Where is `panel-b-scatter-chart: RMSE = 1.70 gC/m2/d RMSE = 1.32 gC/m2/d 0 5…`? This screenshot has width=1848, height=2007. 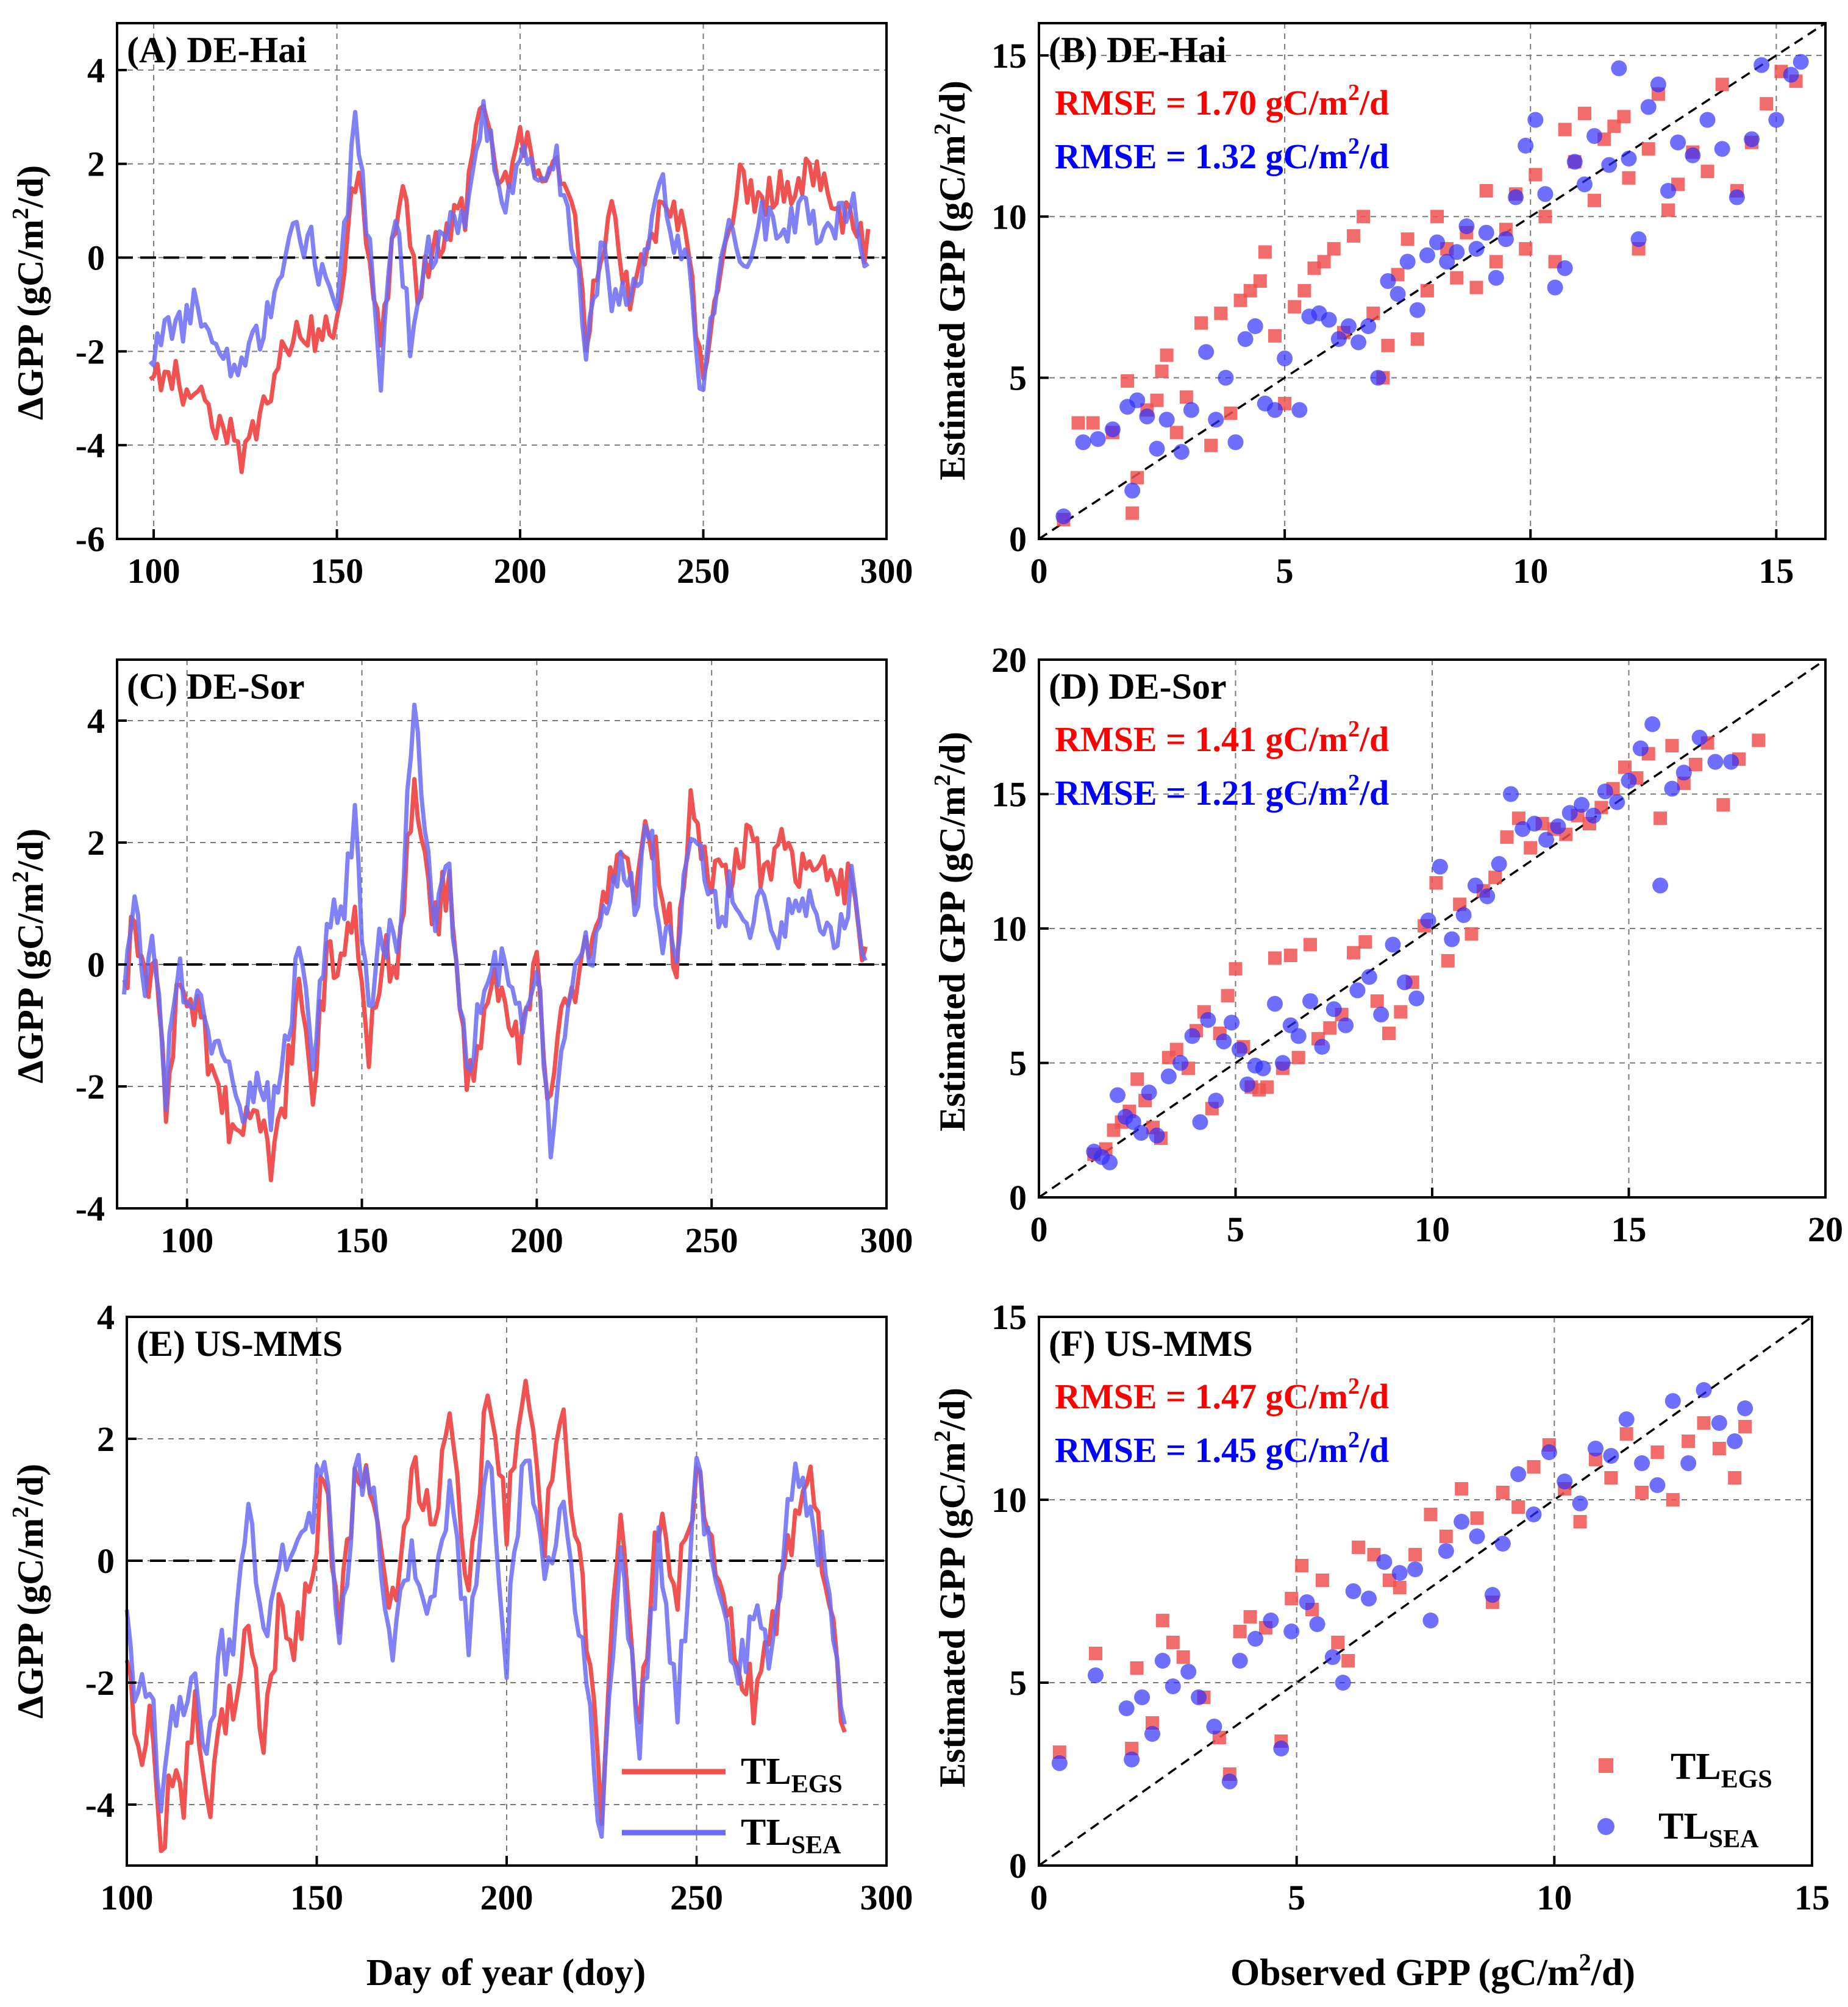 panel-b-scatter-chart: RMSE = 1.70 gC/m2/d RMSE = 1.32 gC/m2/d 0 5… is located at coordinates (1409, 306).